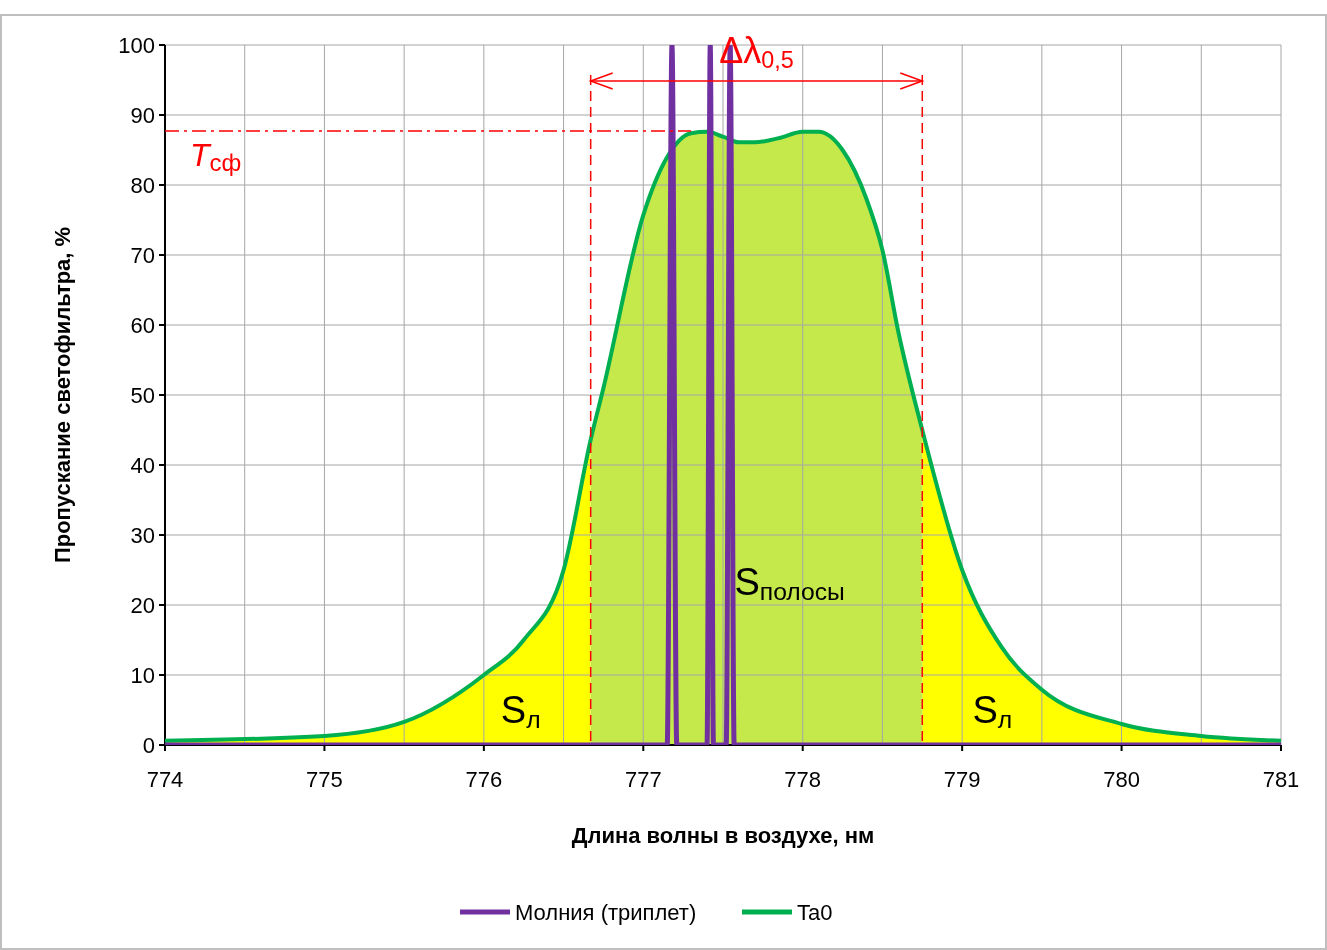 The image size is (1327, 950). I want to click on x-axis-title: Длина волны в воздухе, нм, so click(723, 835).